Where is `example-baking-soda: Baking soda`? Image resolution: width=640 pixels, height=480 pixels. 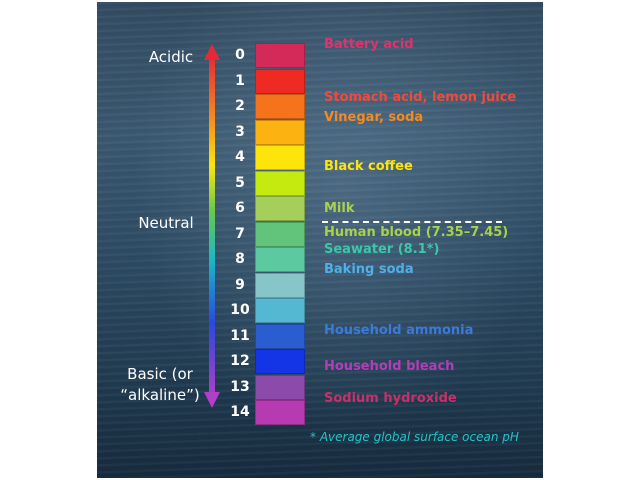 example-baking-soda: Baking soda is located at coordinates (369, 269).